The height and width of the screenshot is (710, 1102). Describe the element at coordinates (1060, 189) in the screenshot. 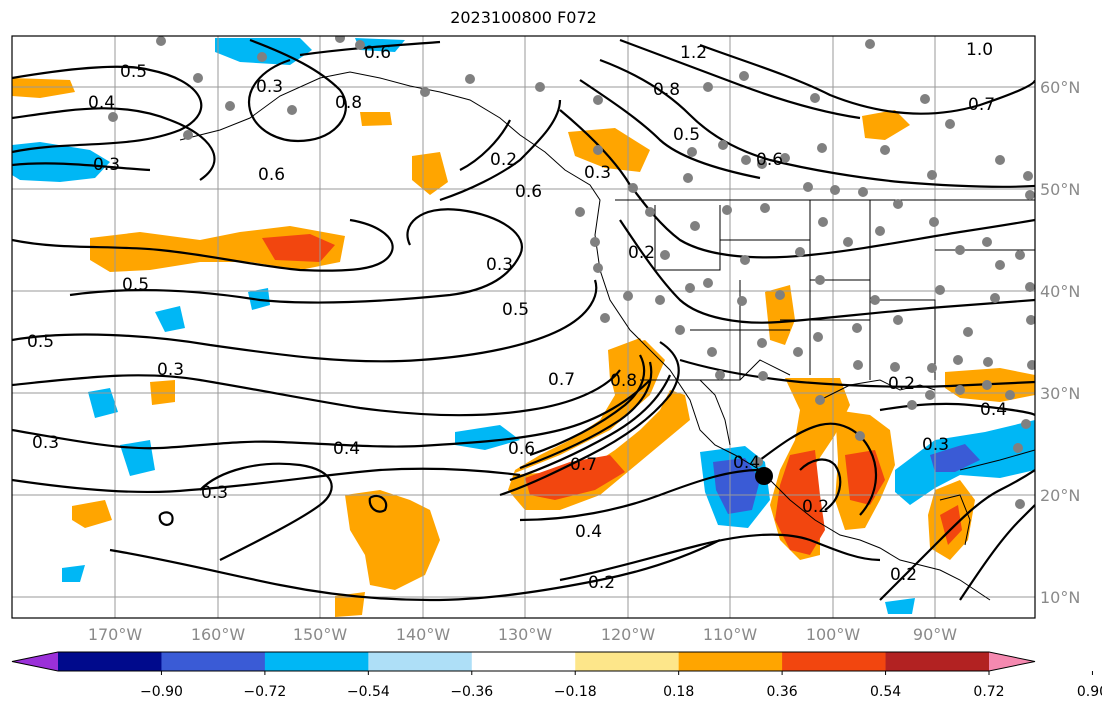

I see `lat-label: 50°N` at that location.